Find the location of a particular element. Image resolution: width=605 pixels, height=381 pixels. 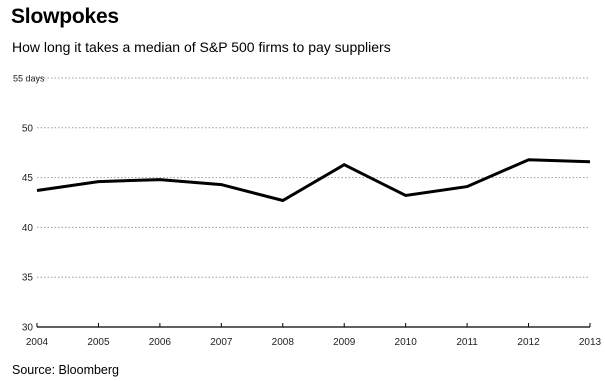

x-tick-label-2013: 2013 is located at coordinates (590, 342).